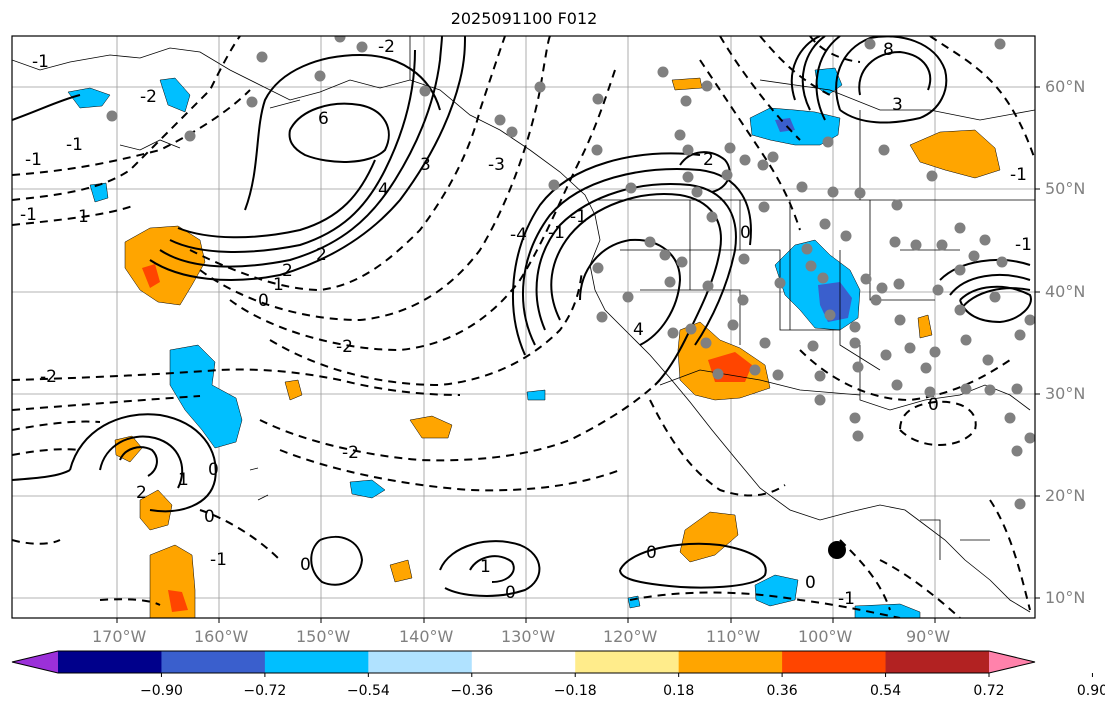 Image resolution: width=1105 pixels, height=712 pixels. What do you see at coordinates (518, 235) in the screenshot?
I see `contour-label: -4` at bounding box center [518, 235].